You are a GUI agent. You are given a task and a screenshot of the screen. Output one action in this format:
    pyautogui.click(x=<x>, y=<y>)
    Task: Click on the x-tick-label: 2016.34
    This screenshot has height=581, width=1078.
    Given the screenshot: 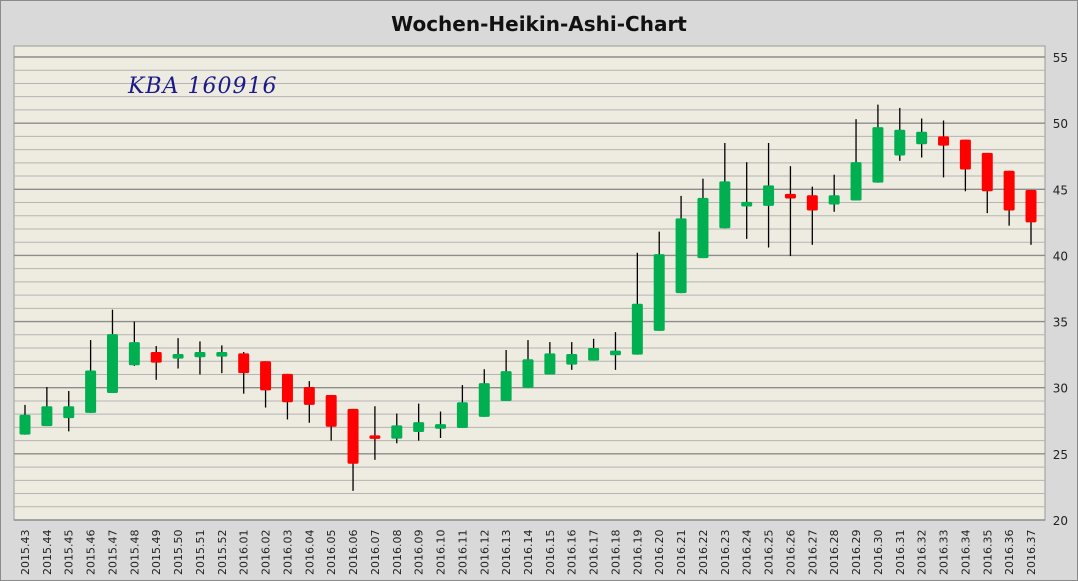 What is the action you would take?
    pyautogui.click(x=965, y=553)
    